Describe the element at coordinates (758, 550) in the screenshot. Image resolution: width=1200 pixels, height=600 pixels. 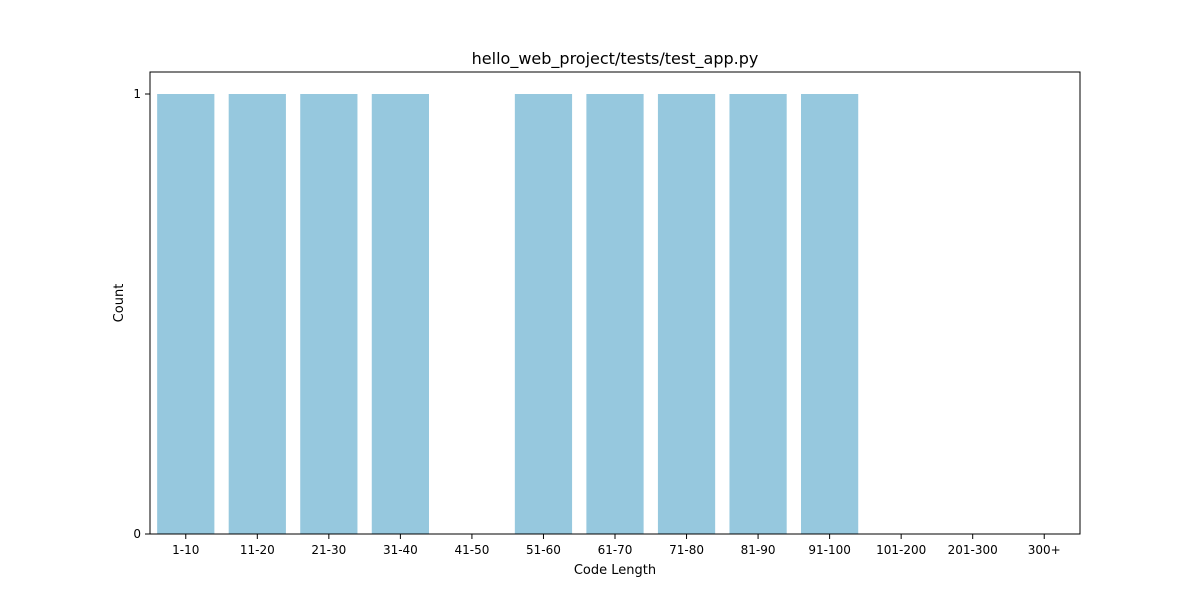
I see `x-tick-label: 81-90` at that location.